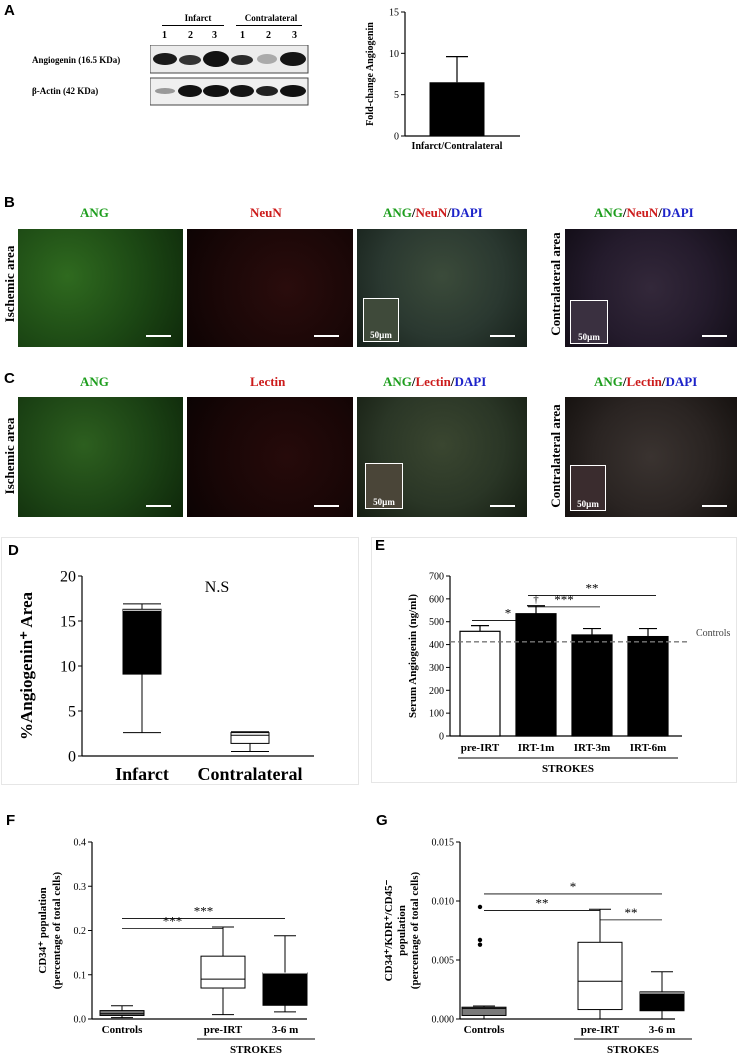  I want to click on blot-row-label-actin: β-Actin (42 KDa), so click(65, 91).